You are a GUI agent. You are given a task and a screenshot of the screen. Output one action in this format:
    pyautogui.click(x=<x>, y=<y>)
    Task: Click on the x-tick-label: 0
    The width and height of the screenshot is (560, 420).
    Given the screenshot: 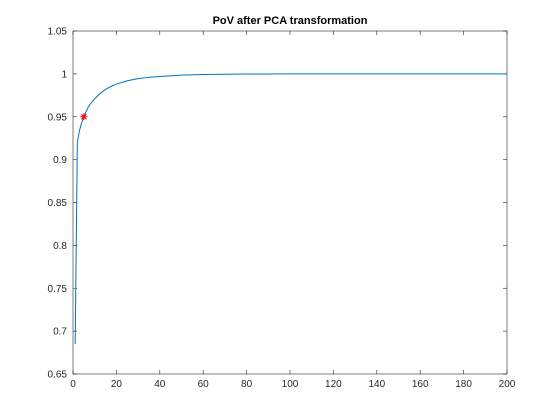 What is the action you would take?
    pyautogui.click(x=73, y=384)
    